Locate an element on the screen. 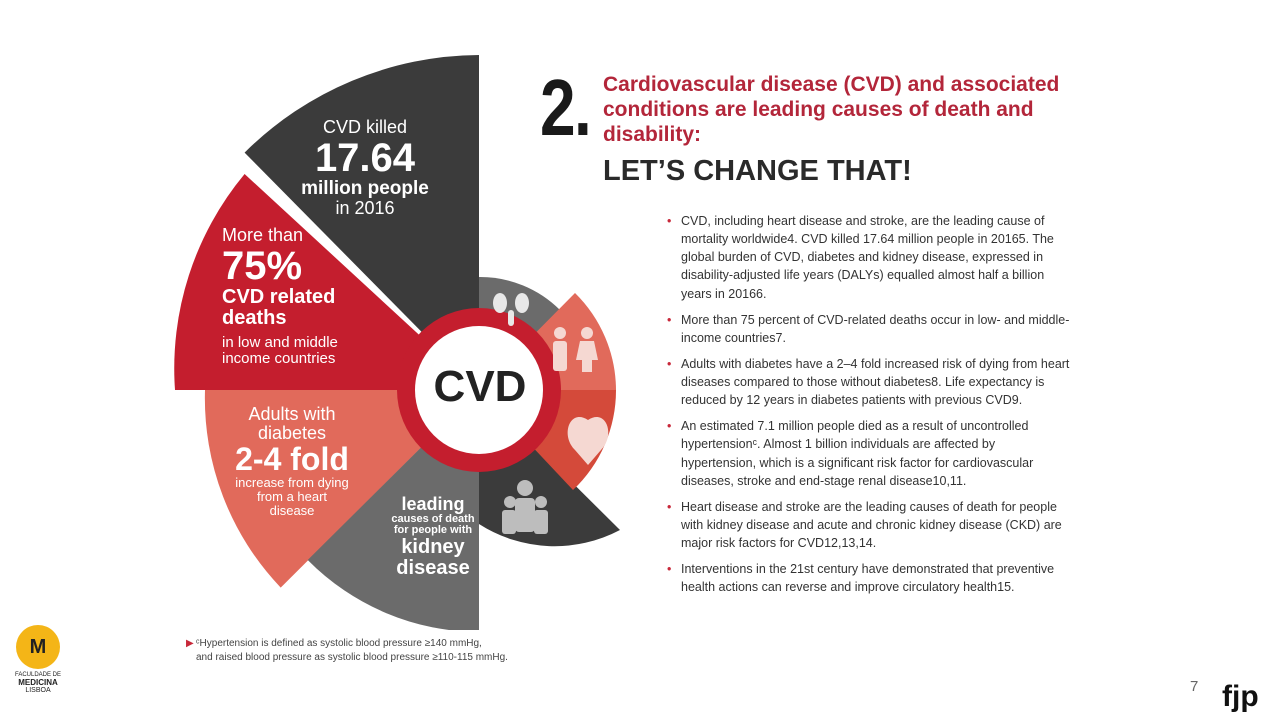 This screenshot has width=1280, height=720. center-disc is located at coordinates (479, 390).